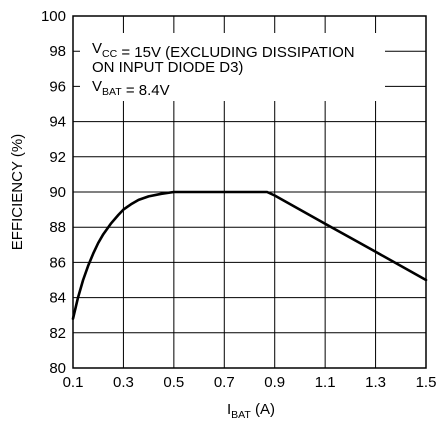 The height and width of the screenshot is (423, 440). What do you see at coordinates (375, 382) in the screenshot?
I see `x-tick-label: 1.3` at bounding box center [375, 382].